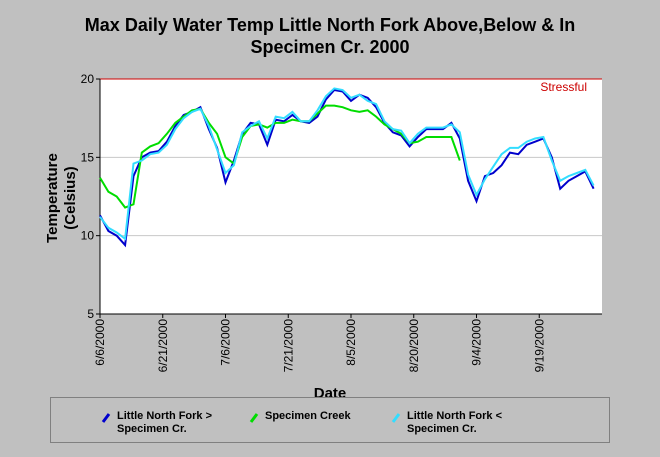 This screenshot has height=457, width=660. What do you see at coordinates (308, 416) in the screenshot?
I see `legend-label: Specimen Creek` at bounding box center [308, 416].